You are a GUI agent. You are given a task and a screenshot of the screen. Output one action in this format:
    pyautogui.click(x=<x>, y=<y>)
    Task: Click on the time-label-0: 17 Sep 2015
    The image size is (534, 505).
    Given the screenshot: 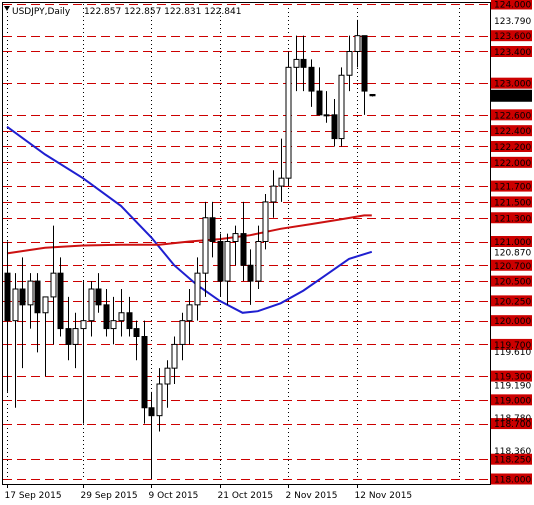 What is the action you would take?
    pyautogui.click(x=33, y=496)
    